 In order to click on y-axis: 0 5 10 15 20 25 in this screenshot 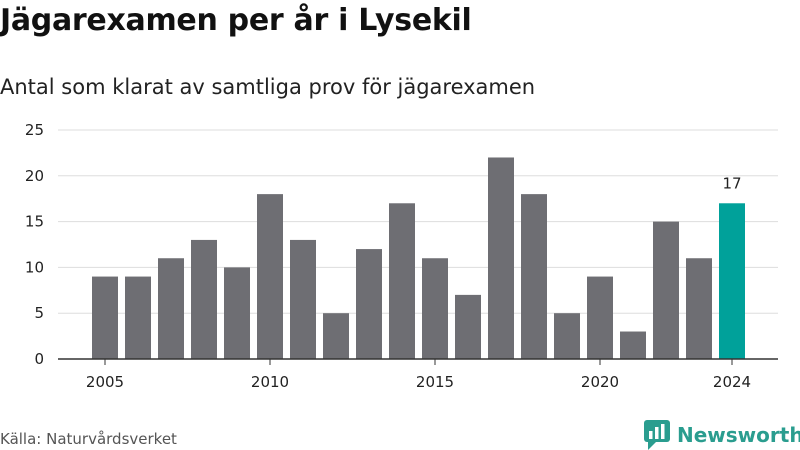, I will do `click(34, 244)`.